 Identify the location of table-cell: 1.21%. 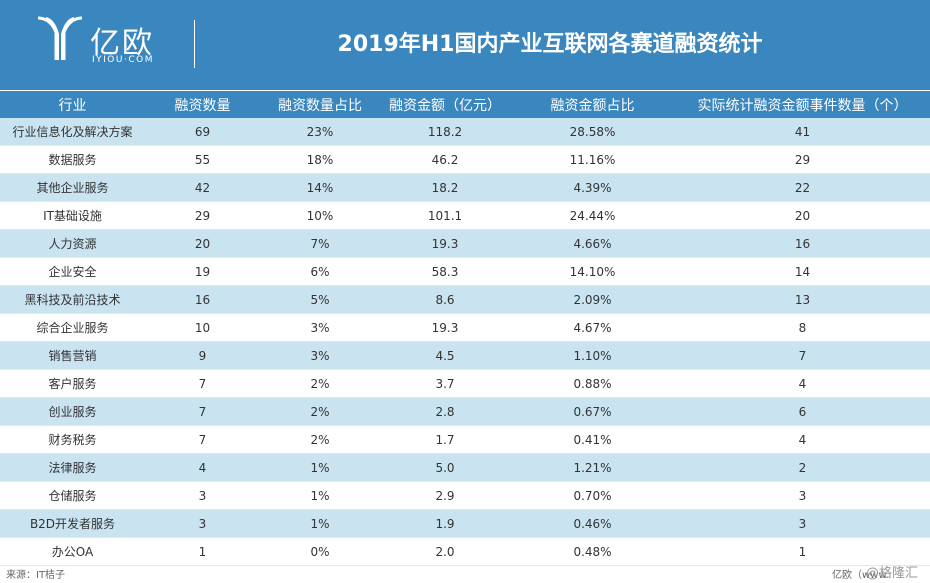
(592, 467).